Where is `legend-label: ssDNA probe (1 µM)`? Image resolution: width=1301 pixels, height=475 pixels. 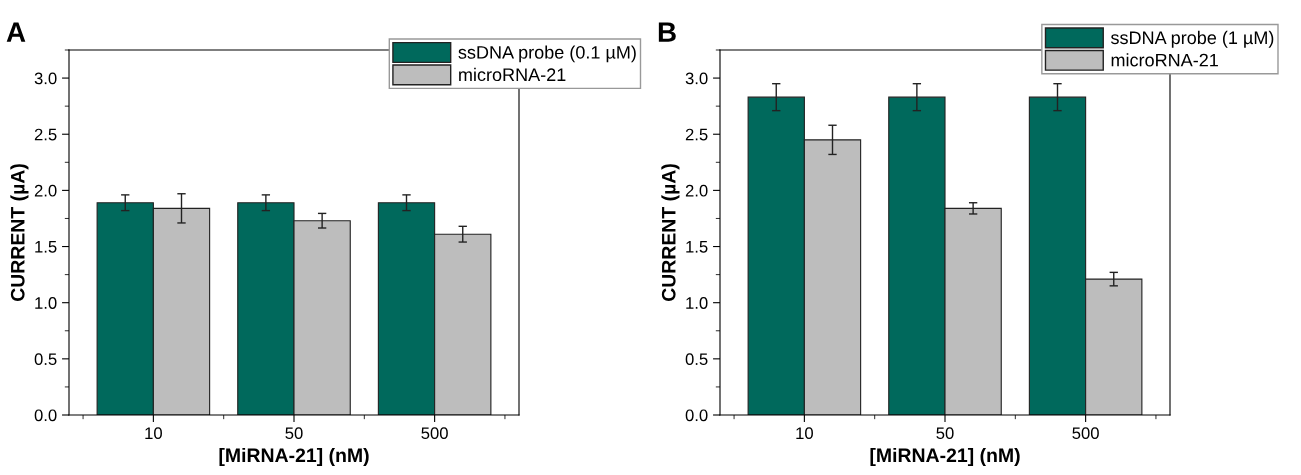 legend-label: ssDNA probe (1 µM) is located at coordinates (1192, 39).